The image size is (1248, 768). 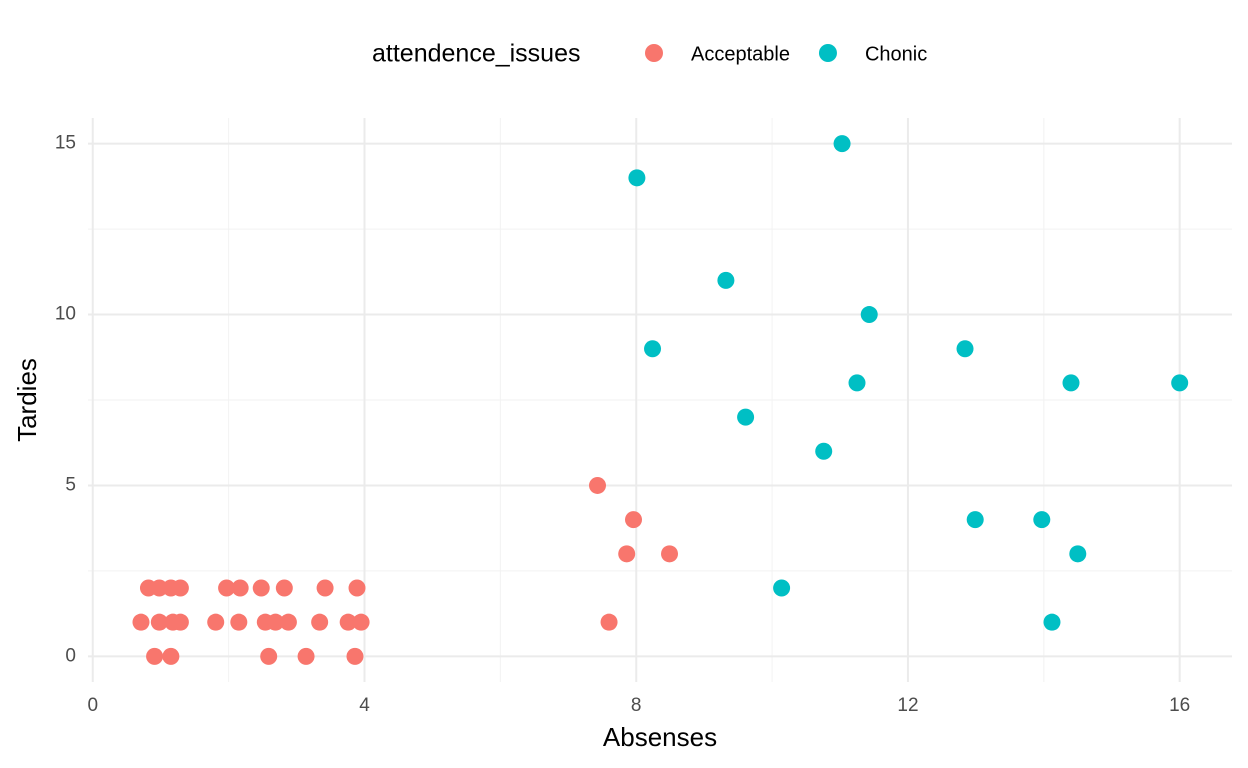 What do you see at coordinates (740, 54) in the screenshot?
I see `legend-label: Acceptable` at bounding box center [740, 54].